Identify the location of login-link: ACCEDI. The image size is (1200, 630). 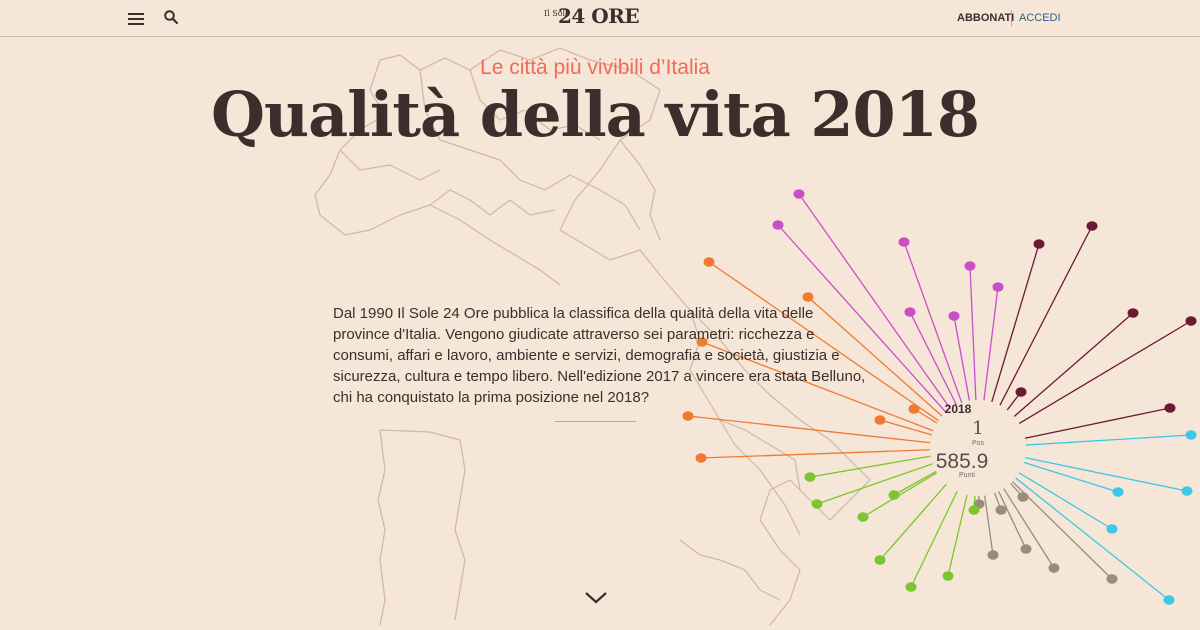
(1040, 18).